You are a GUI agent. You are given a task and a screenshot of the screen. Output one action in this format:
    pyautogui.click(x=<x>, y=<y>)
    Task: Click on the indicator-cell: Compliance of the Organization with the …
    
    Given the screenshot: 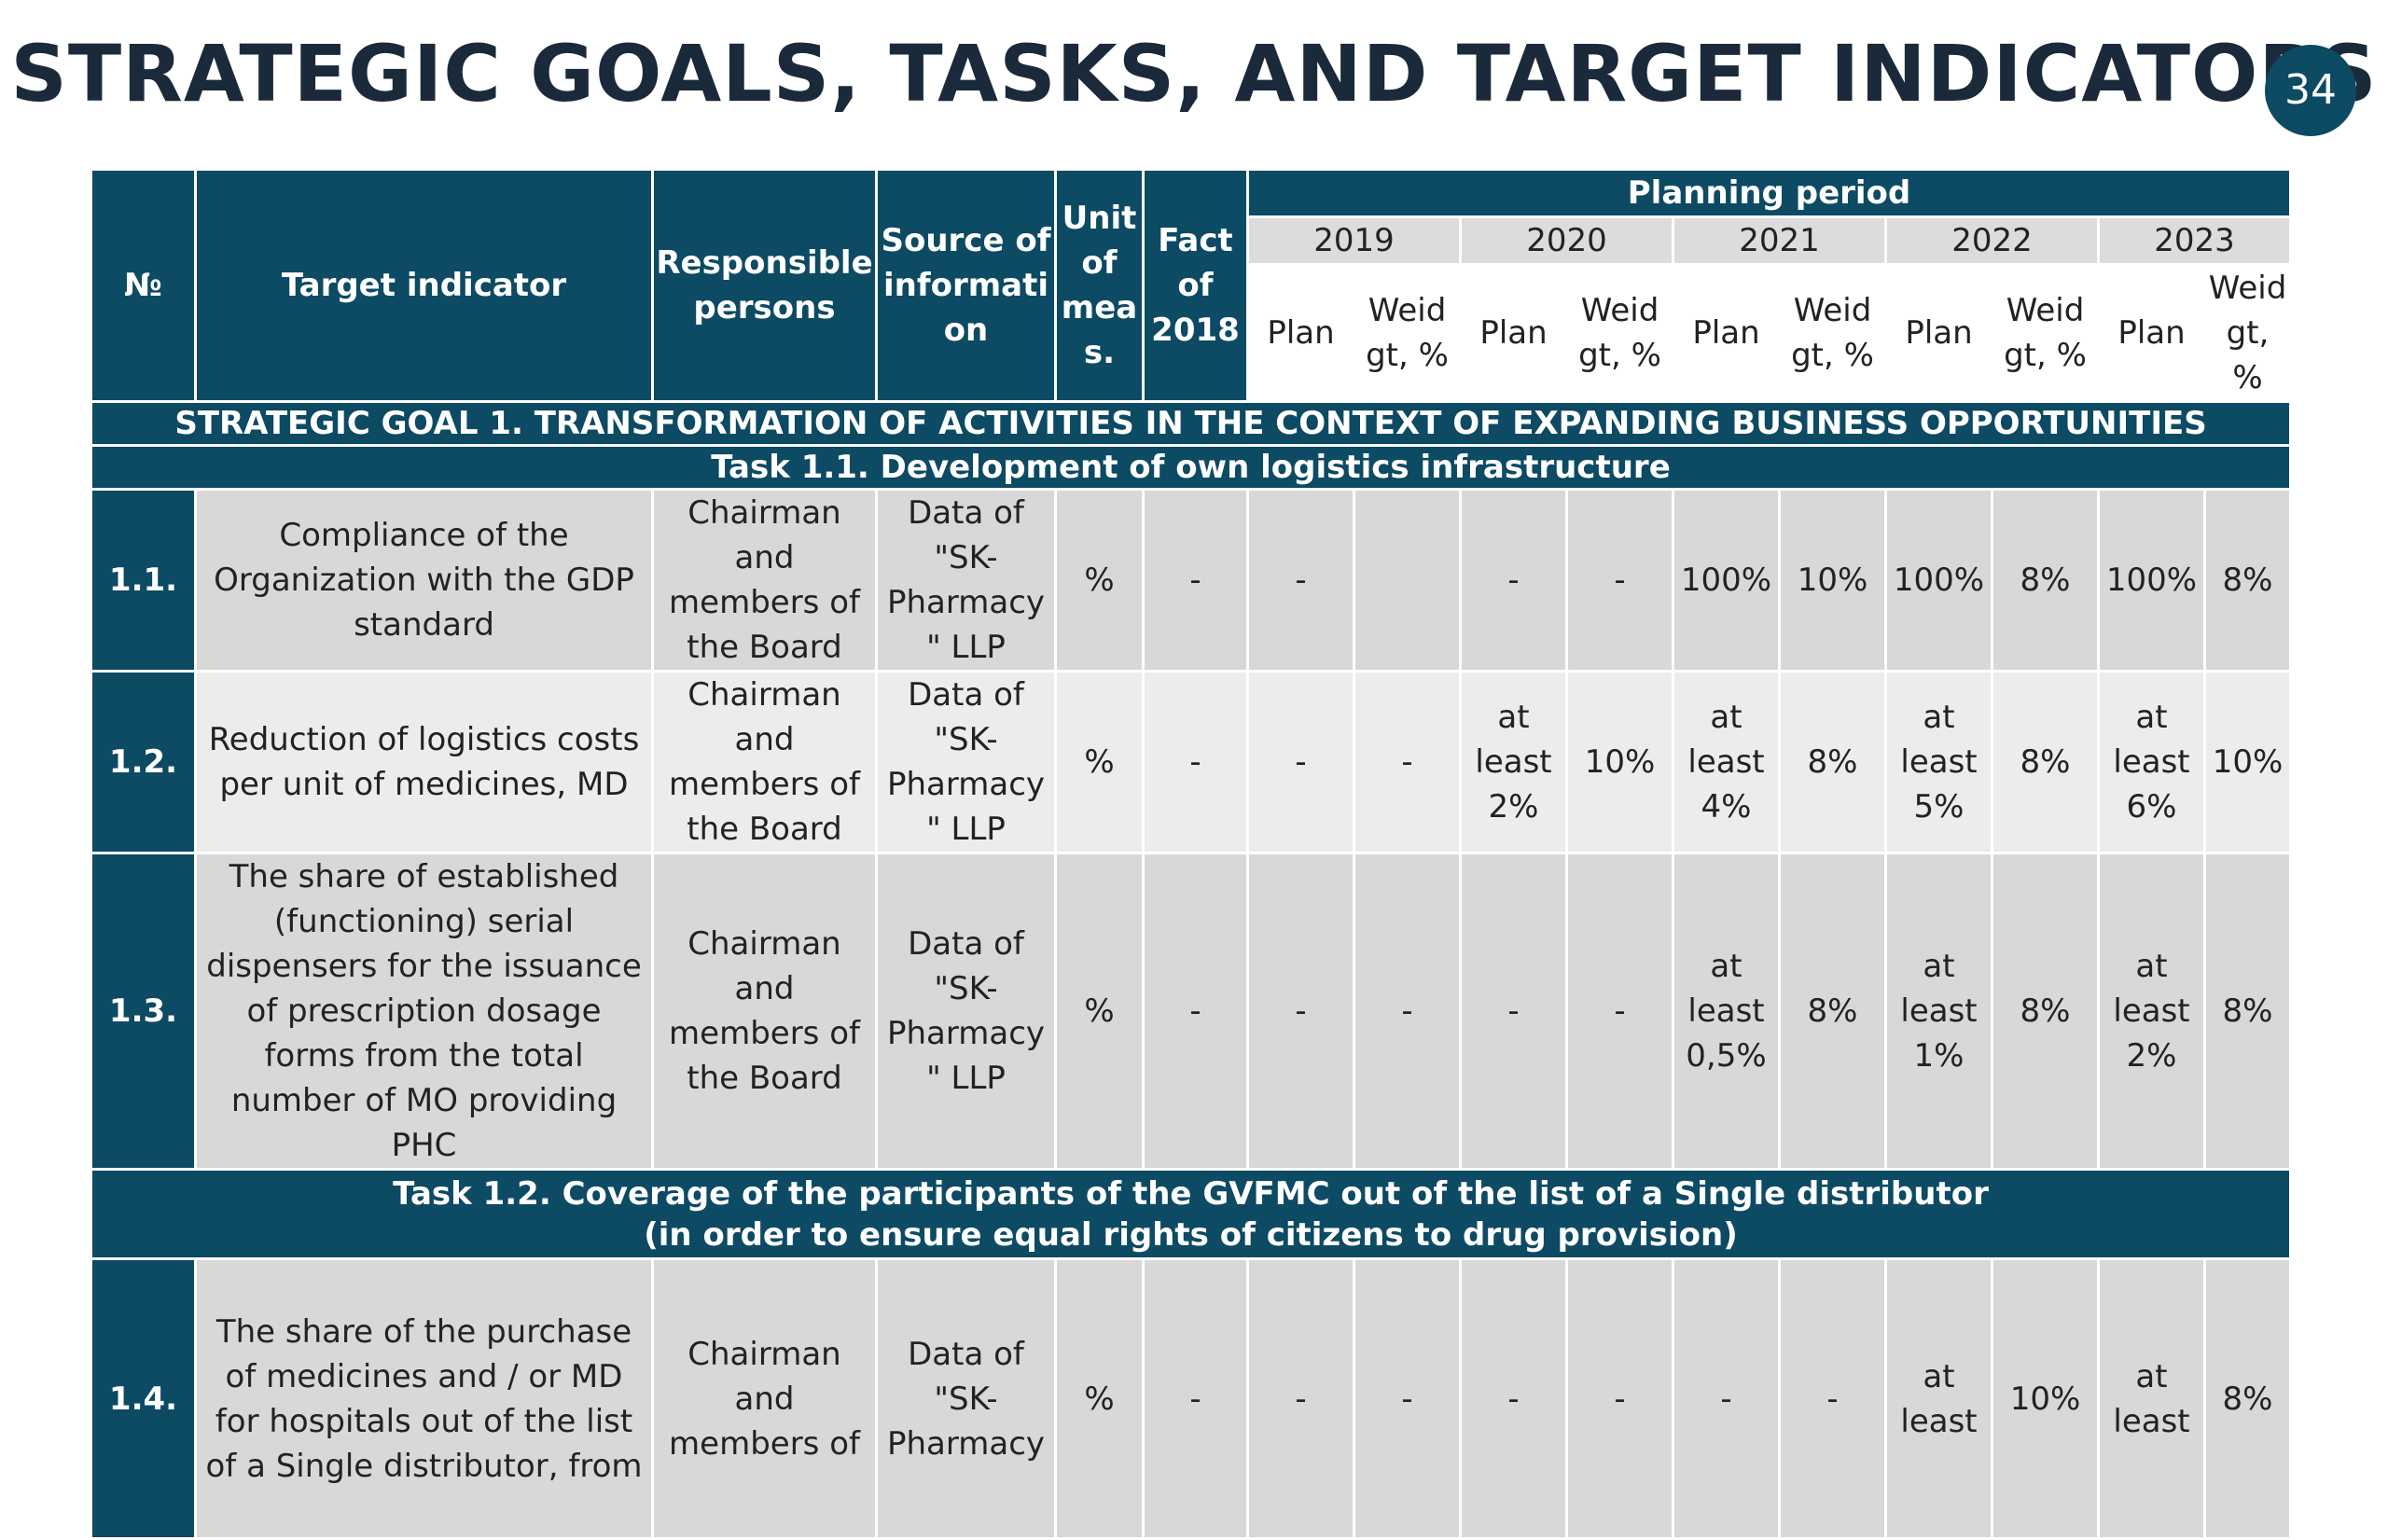 What is the action you would take?
    pyautogui.click(x=424, y=580)
    